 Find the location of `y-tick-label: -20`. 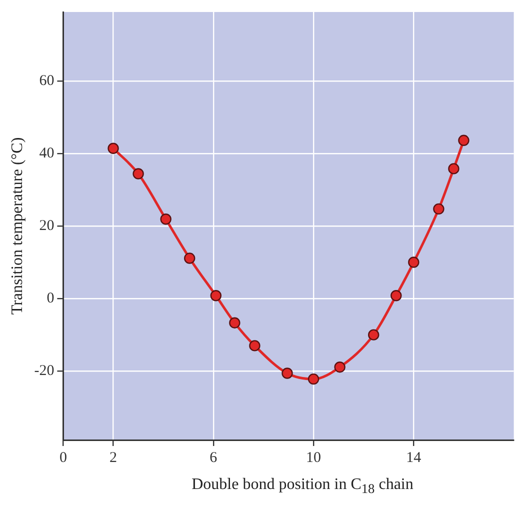

y-tick-label: -20 is located at coordinates (44, 371).